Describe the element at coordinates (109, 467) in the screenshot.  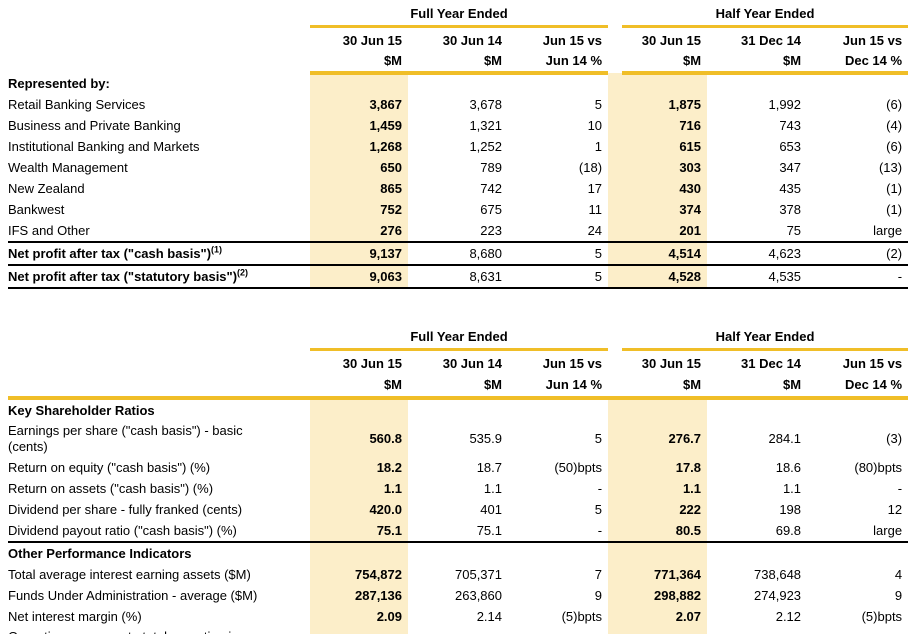
I see `row-label: Return on equity ("cash basis") (%)` at that location.